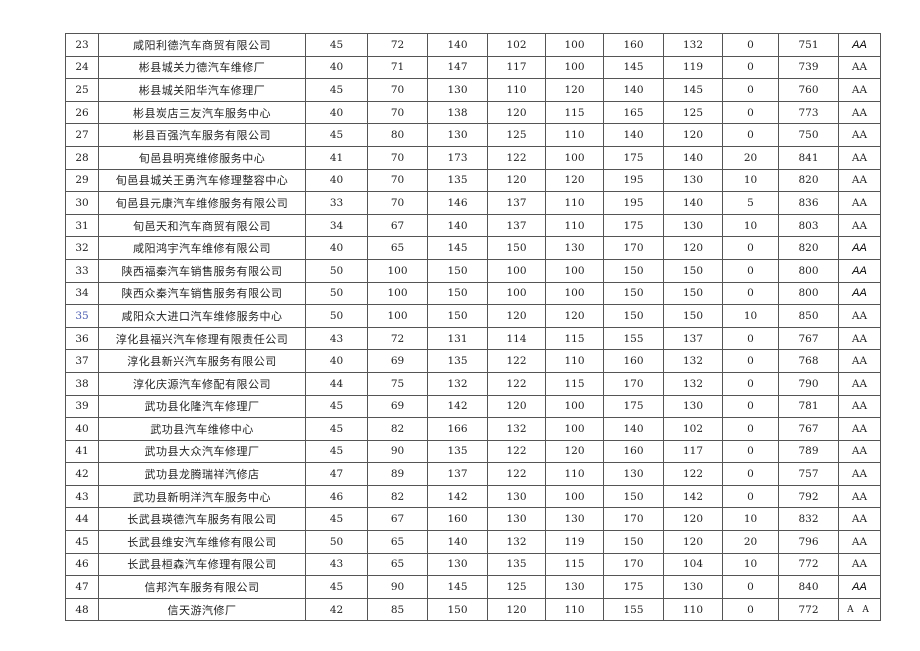 The height and width of the screenshot is (651, 920). What do you see at coordinates (473, 45) in the screenshot?
I see `table-row: 23 咸阳利德汽车商贸有限公司 45 72 140 102 100 160 132 0 751 AA` at bounding box center [473, 45].